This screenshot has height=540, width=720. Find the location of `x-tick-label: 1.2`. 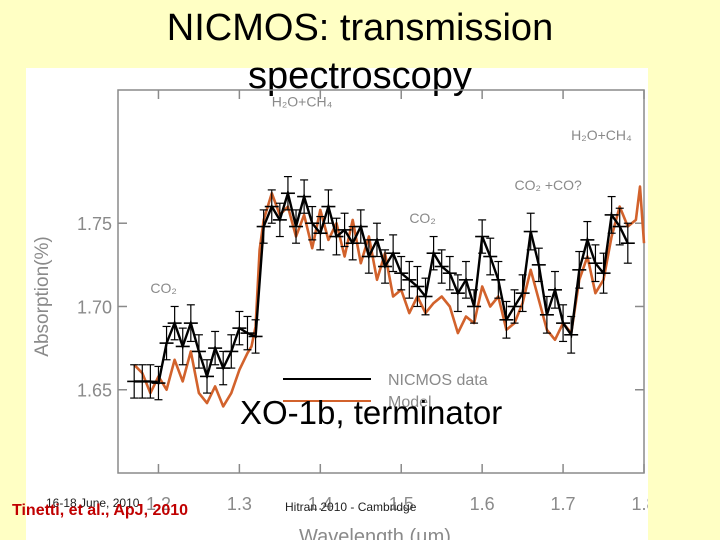

x-tick-label: 1.2 is located at coordinates (158, 504).